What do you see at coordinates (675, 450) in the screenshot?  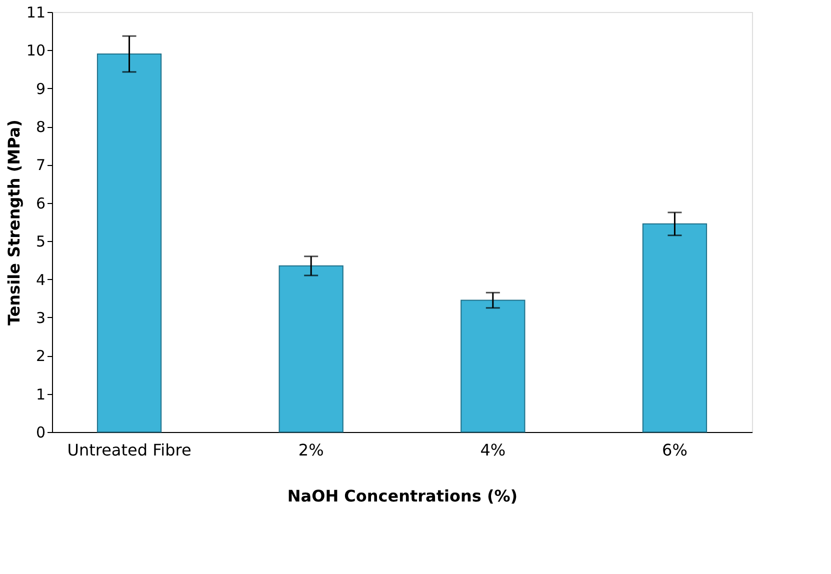 I see `x-tick-label: 6%` at bounding box center [675, 450].